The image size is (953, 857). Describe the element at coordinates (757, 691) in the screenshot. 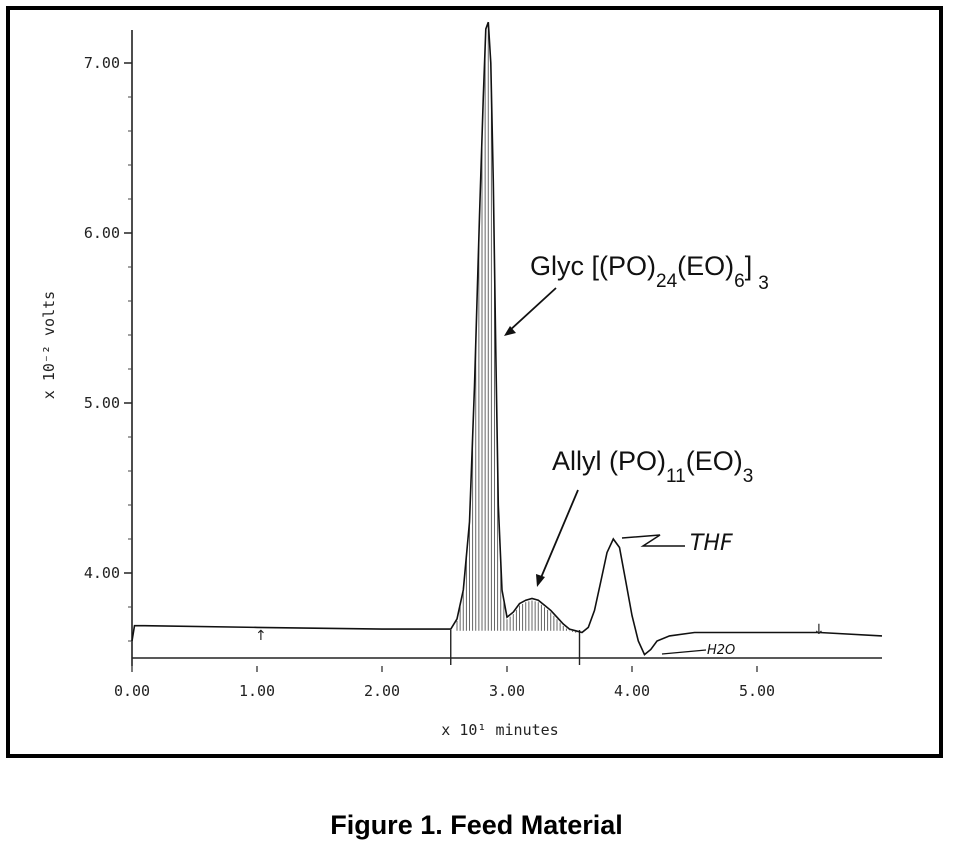

I see `x-tick-label: 5.00` at that location.